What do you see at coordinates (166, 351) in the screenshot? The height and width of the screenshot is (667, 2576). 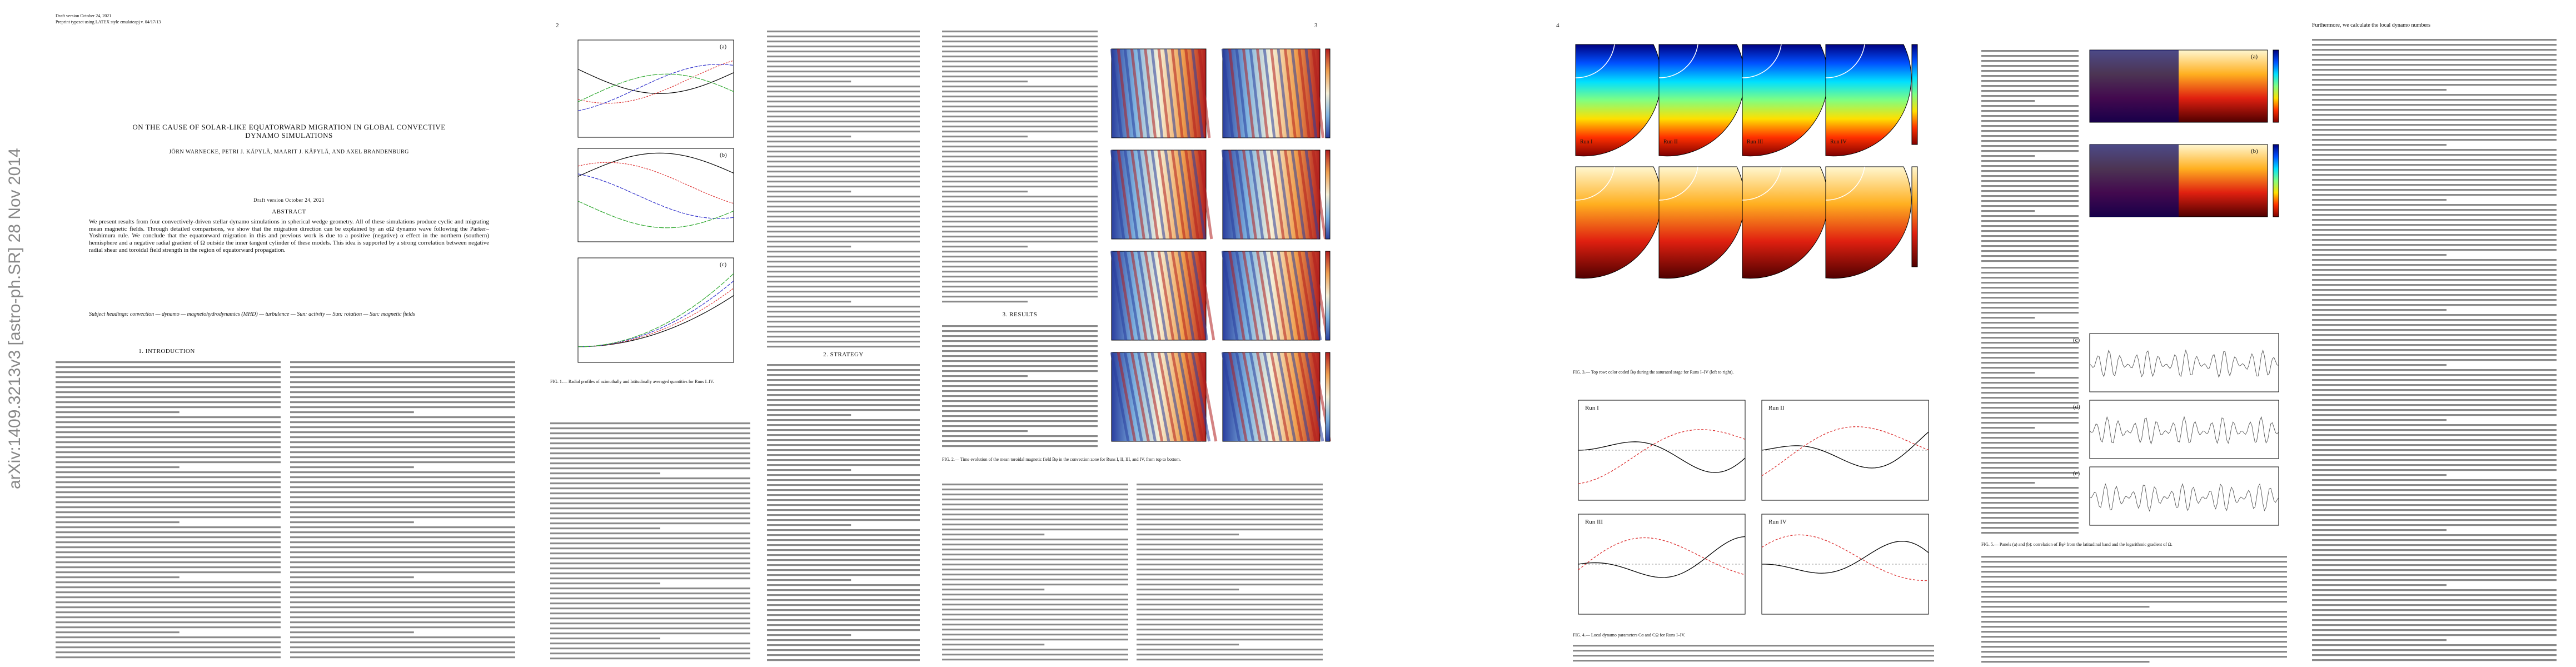 I see `section-heading: 1. INTRODUCTION` at bounding box center [166, 351].